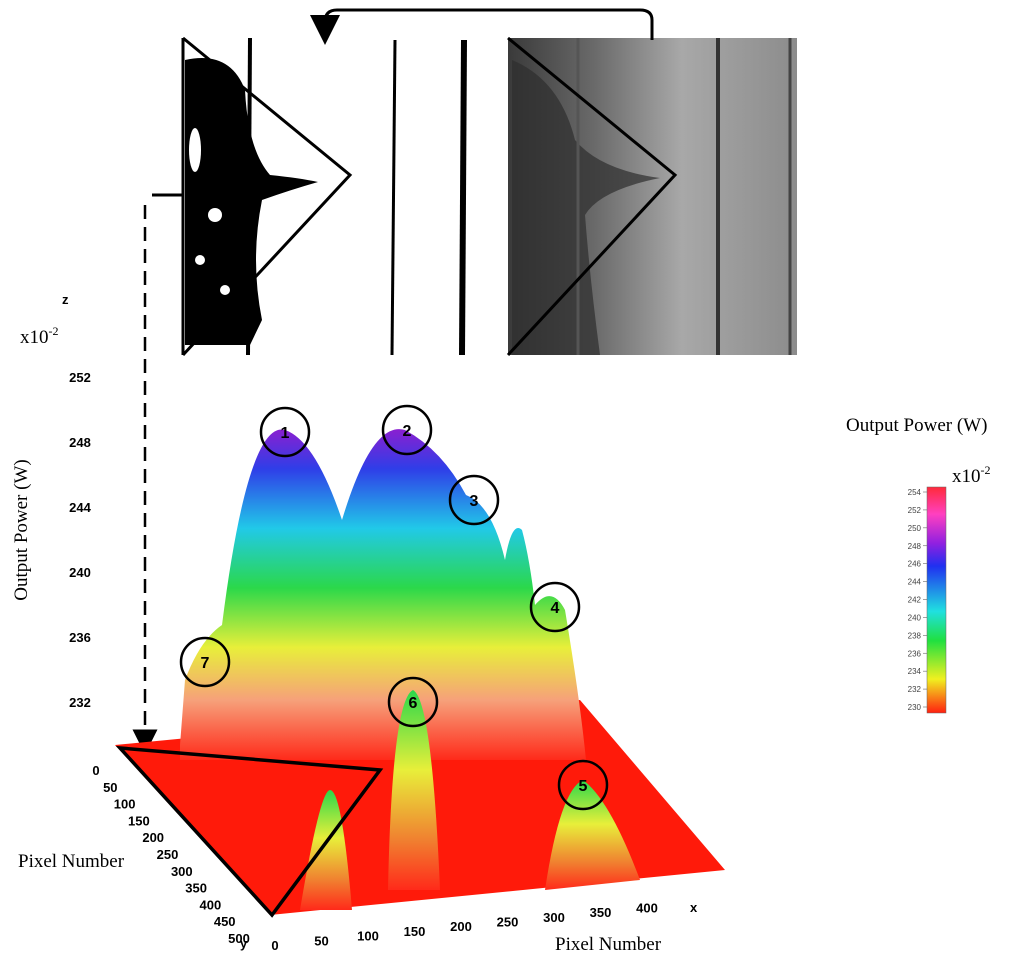  What do you see at coordinates (915, 564) in the screenshot?
I see `colorbar-tick-label: 246` at bounding box center [915, 564].